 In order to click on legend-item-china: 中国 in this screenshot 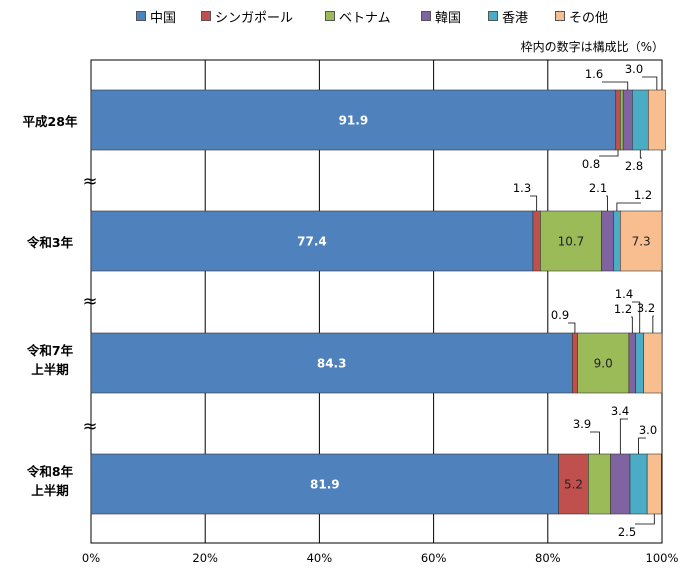, I will do `click(156, 16)`.